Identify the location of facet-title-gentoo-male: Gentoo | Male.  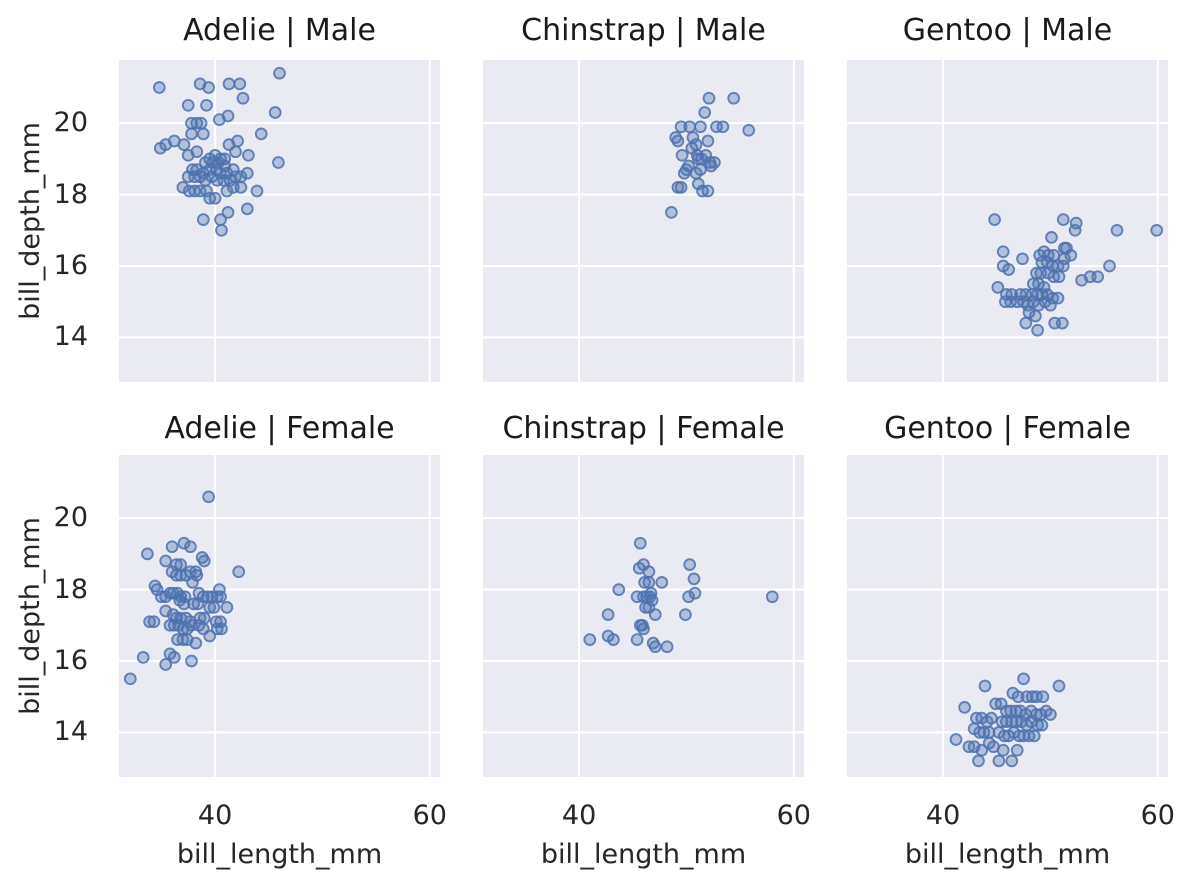
(1007, 30).